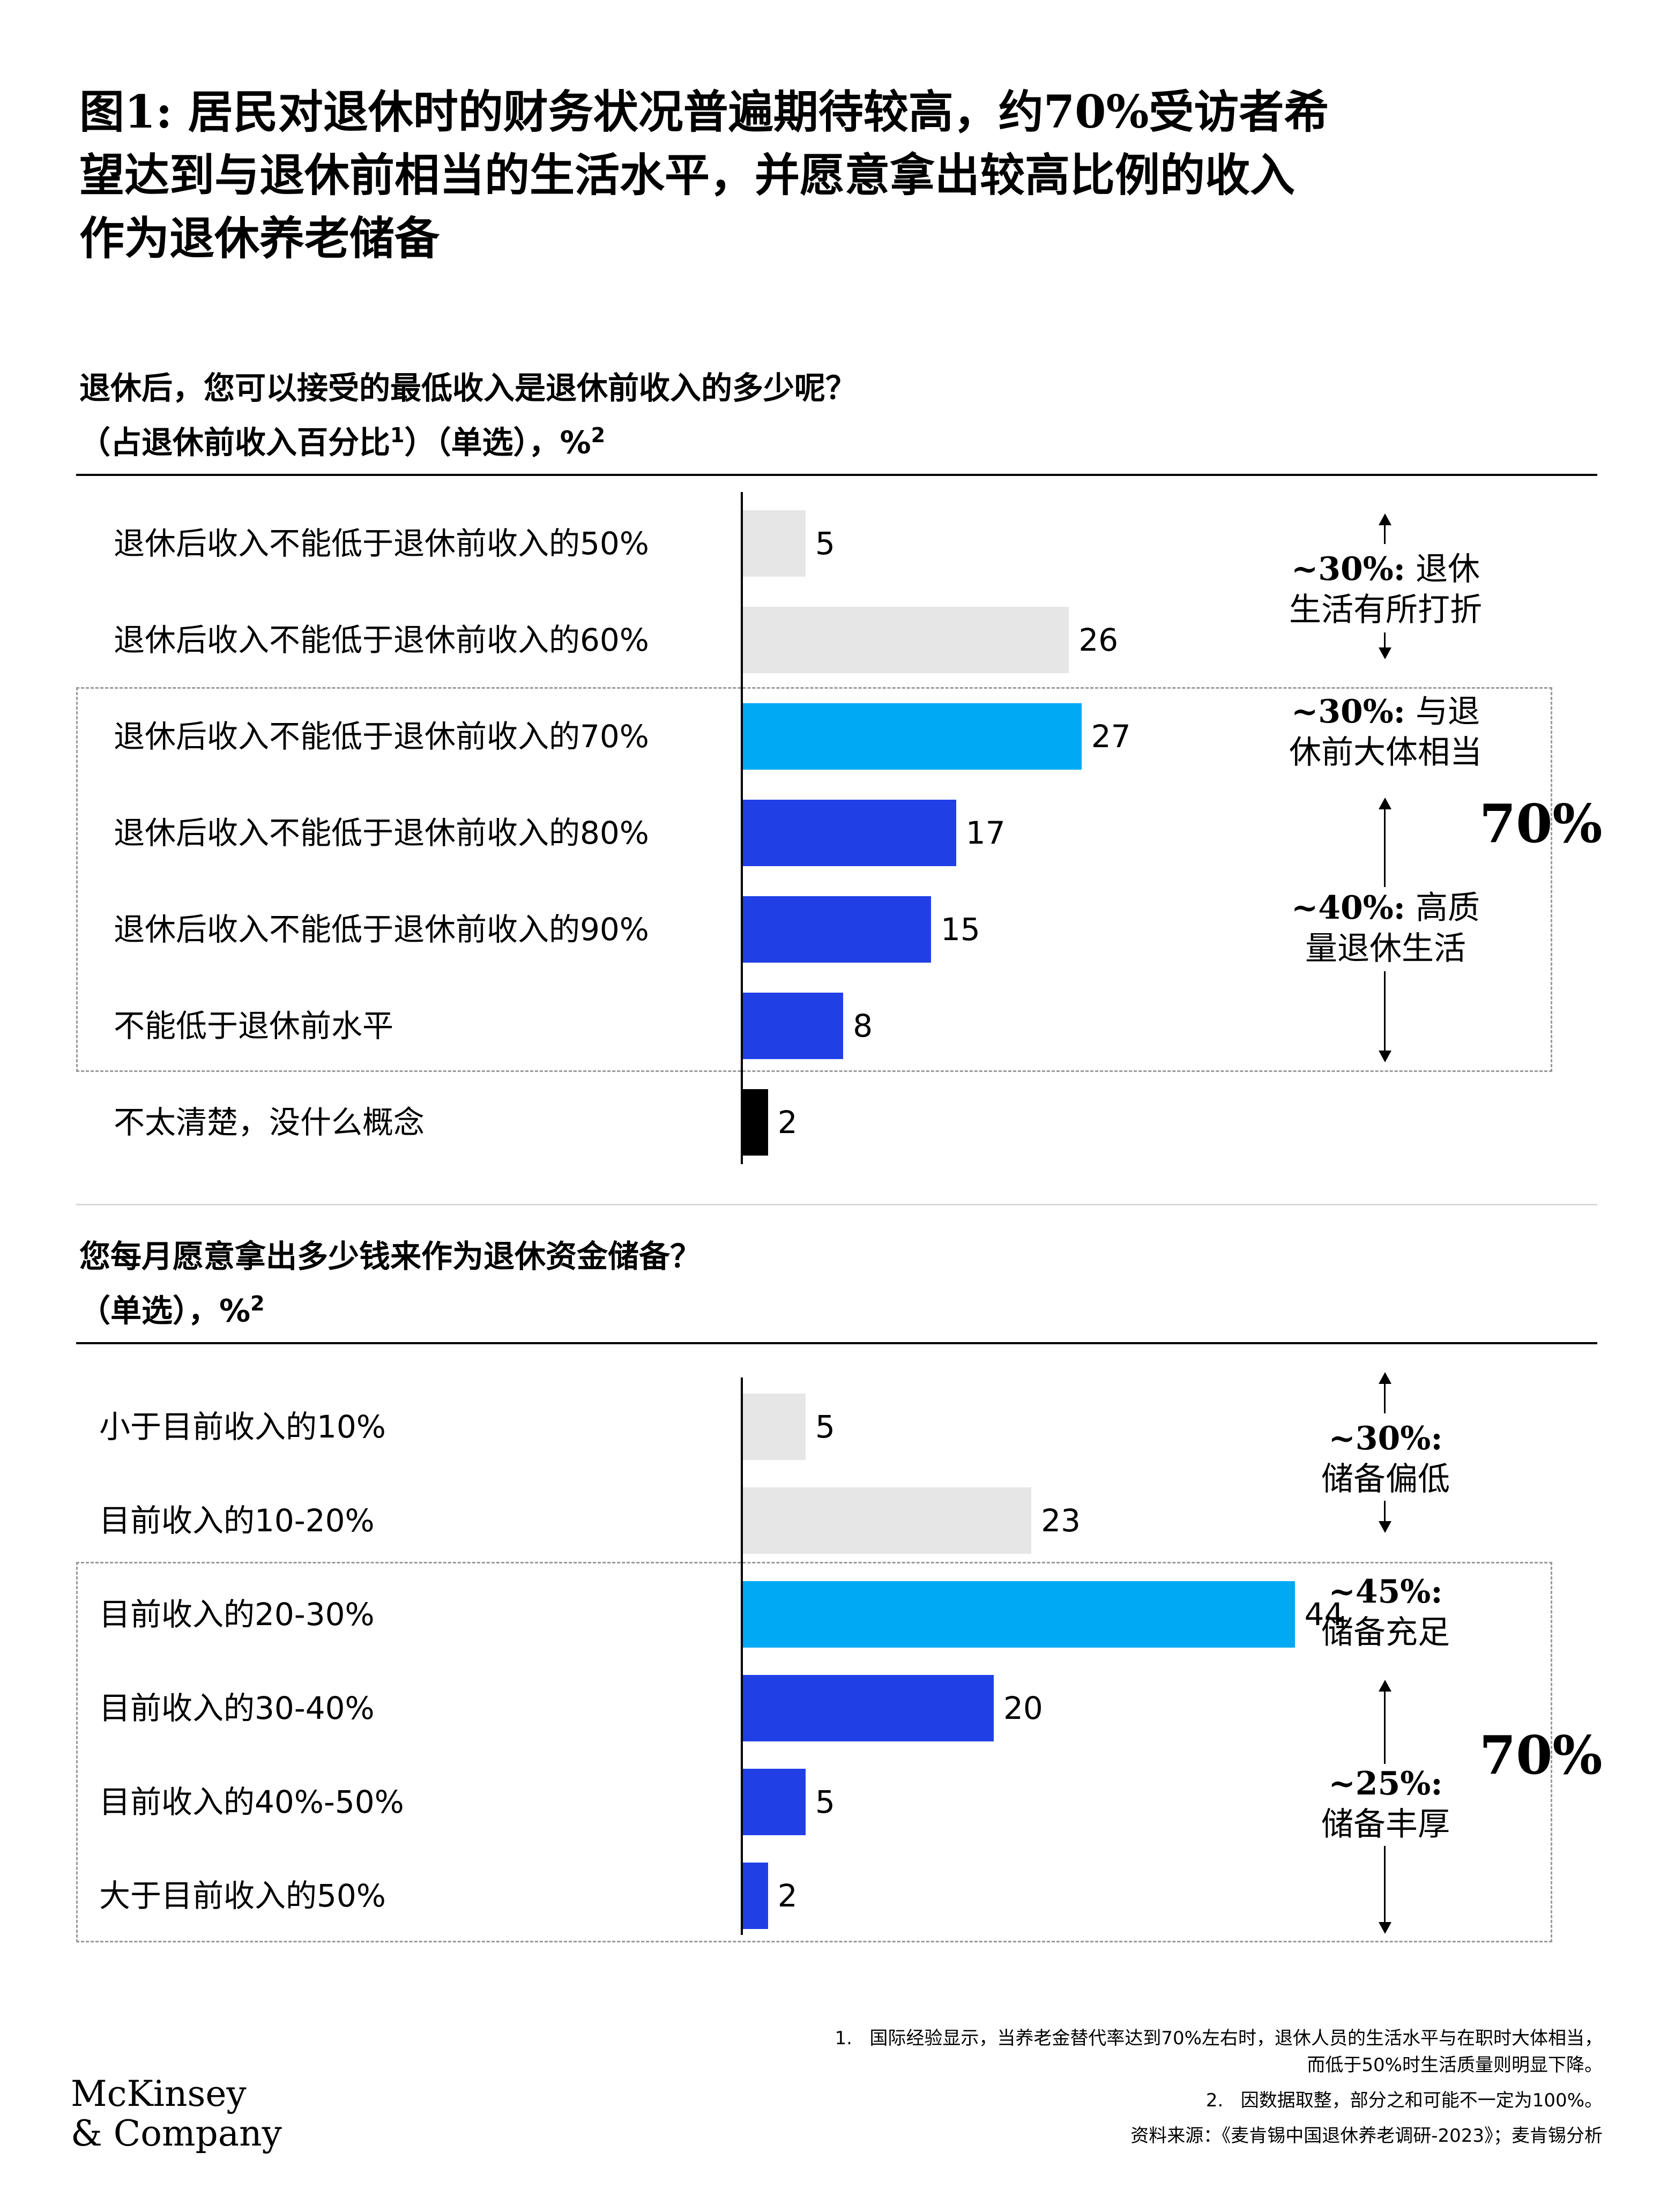 The width and height of the screenshot is (1675, 2212). What do you see at coordinates (1061, 1521) in the screenshot?
I see `chart2-data-label: 23` at bounding box center [1061, 1521].